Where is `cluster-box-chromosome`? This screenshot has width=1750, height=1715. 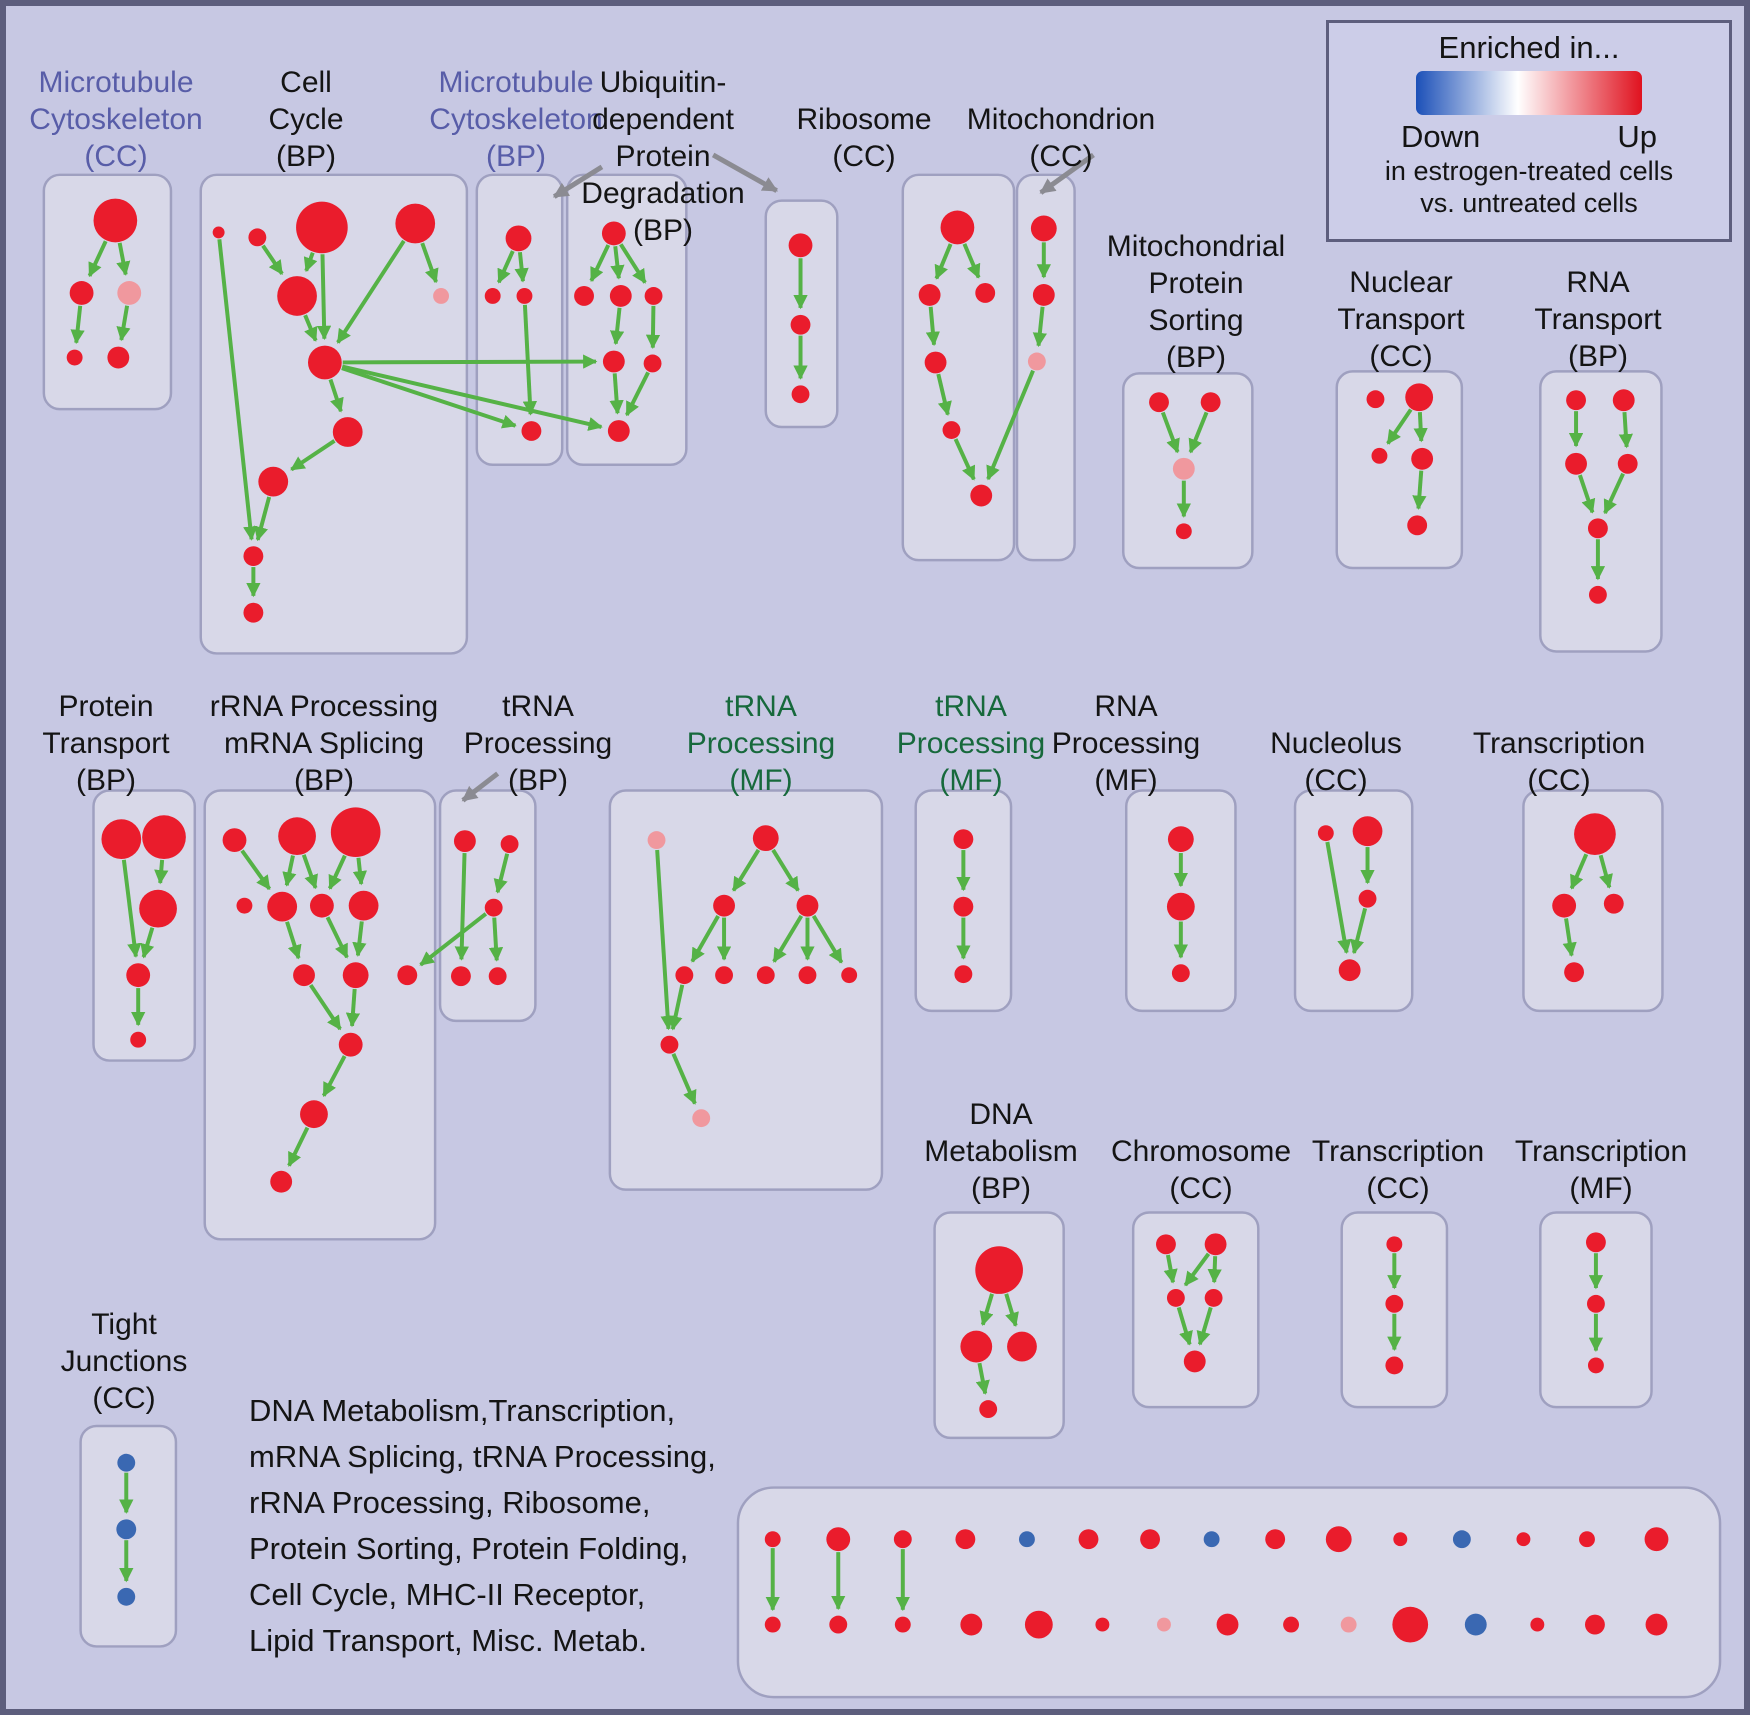 cluster-box-chromosome is located at coordinates (1195, 1310).